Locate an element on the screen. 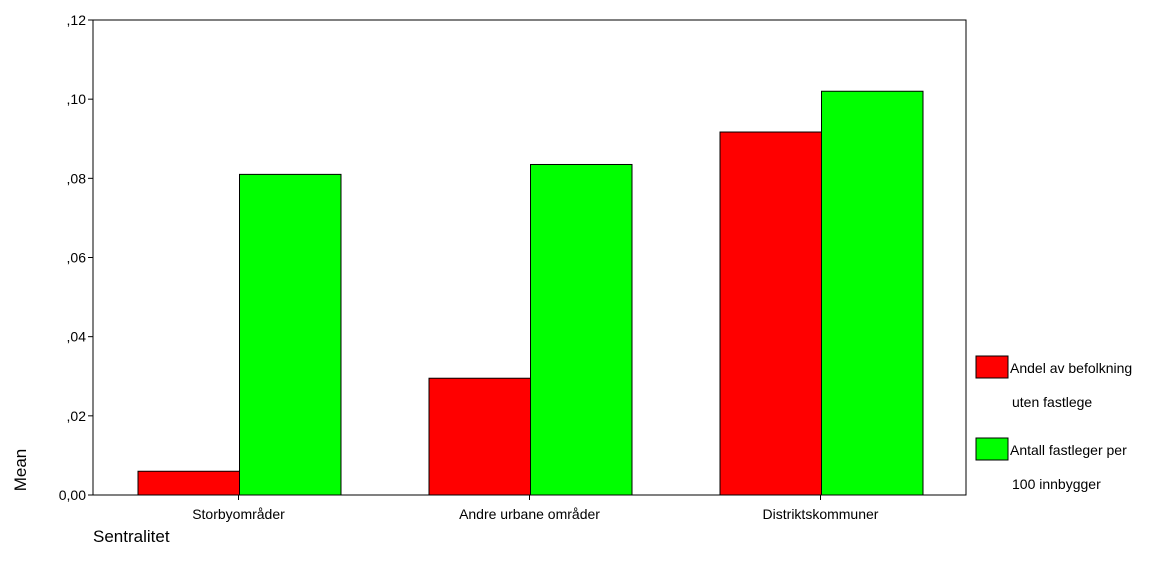  legend-label: uten fastlege is located at coordinates (1052, 402).